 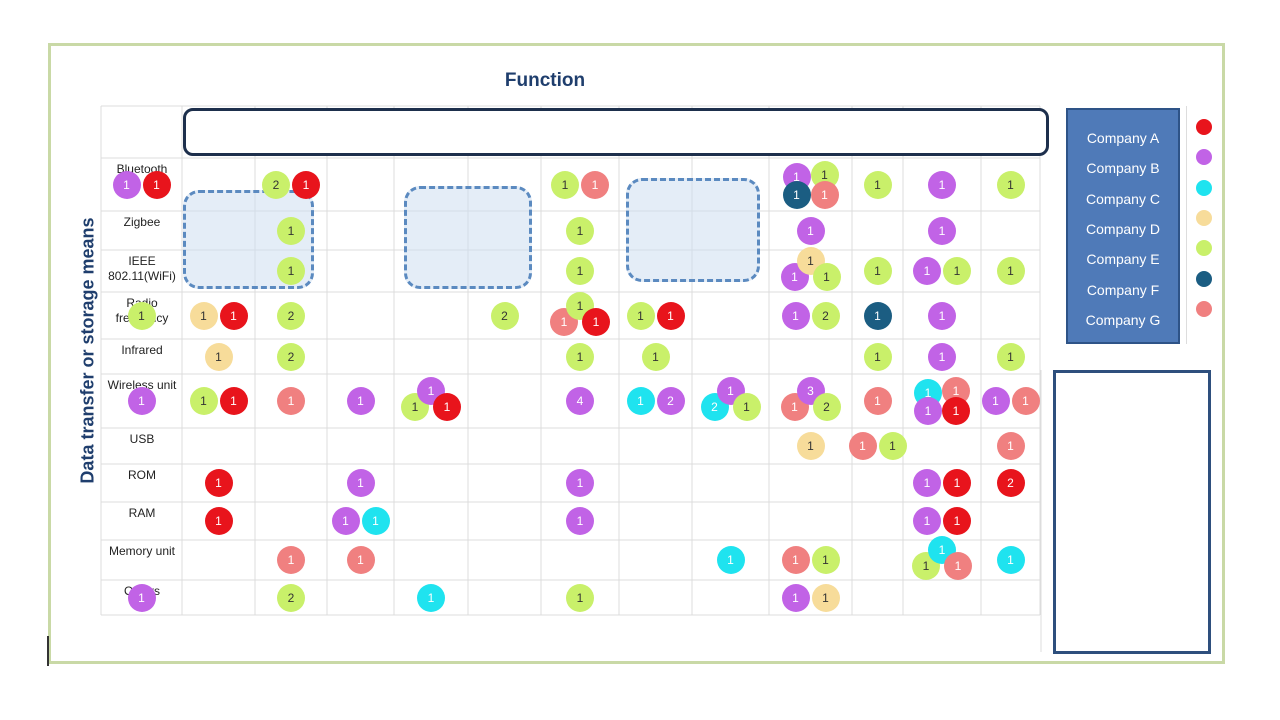 I want to click on legend-label: Company A, so click(x=1123, y=138).